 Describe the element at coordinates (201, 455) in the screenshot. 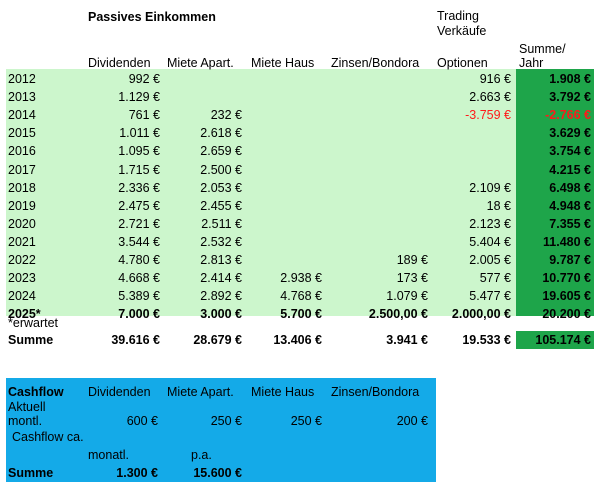

I see `cashflow-pa-label: p.a.` at that location.